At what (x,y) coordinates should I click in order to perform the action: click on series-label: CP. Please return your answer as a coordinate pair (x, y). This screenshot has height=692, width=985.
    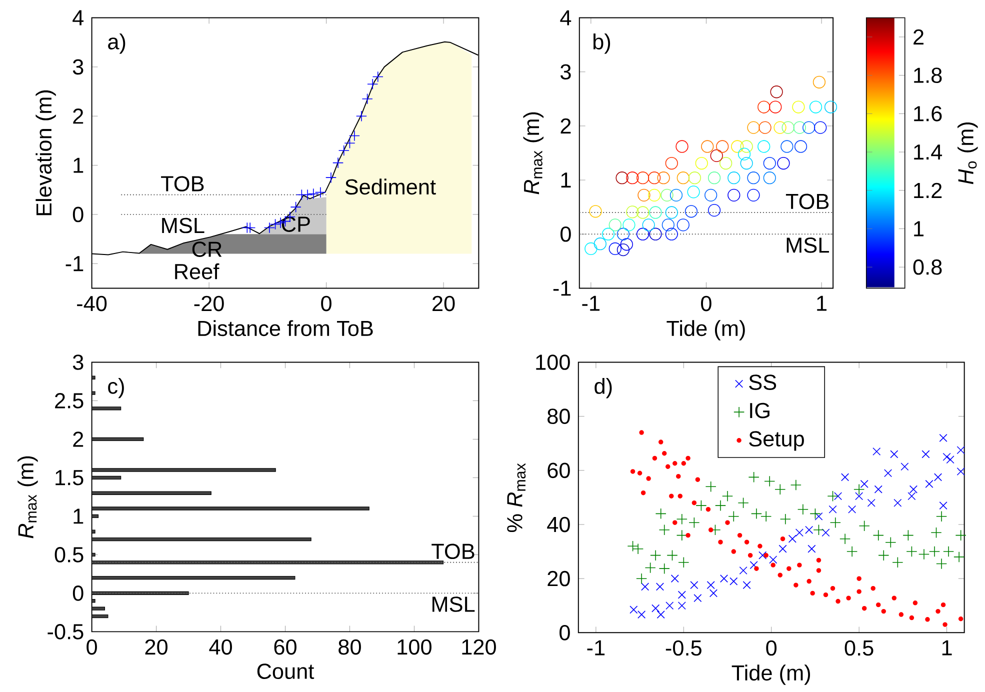
    Looking at the image, I should click on (296, 224).